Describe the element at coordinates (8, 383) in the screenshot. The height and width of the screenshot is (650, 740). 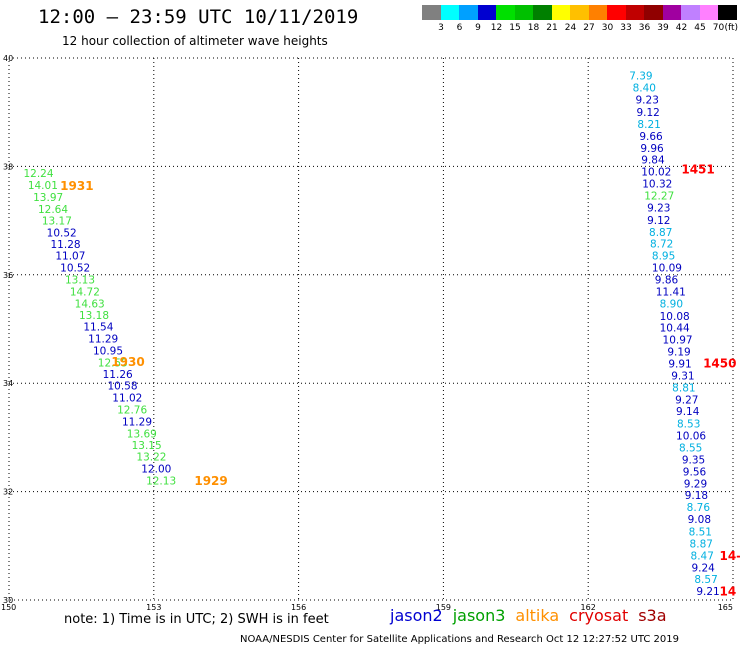
I see `y-tick-label: 34` at that location.